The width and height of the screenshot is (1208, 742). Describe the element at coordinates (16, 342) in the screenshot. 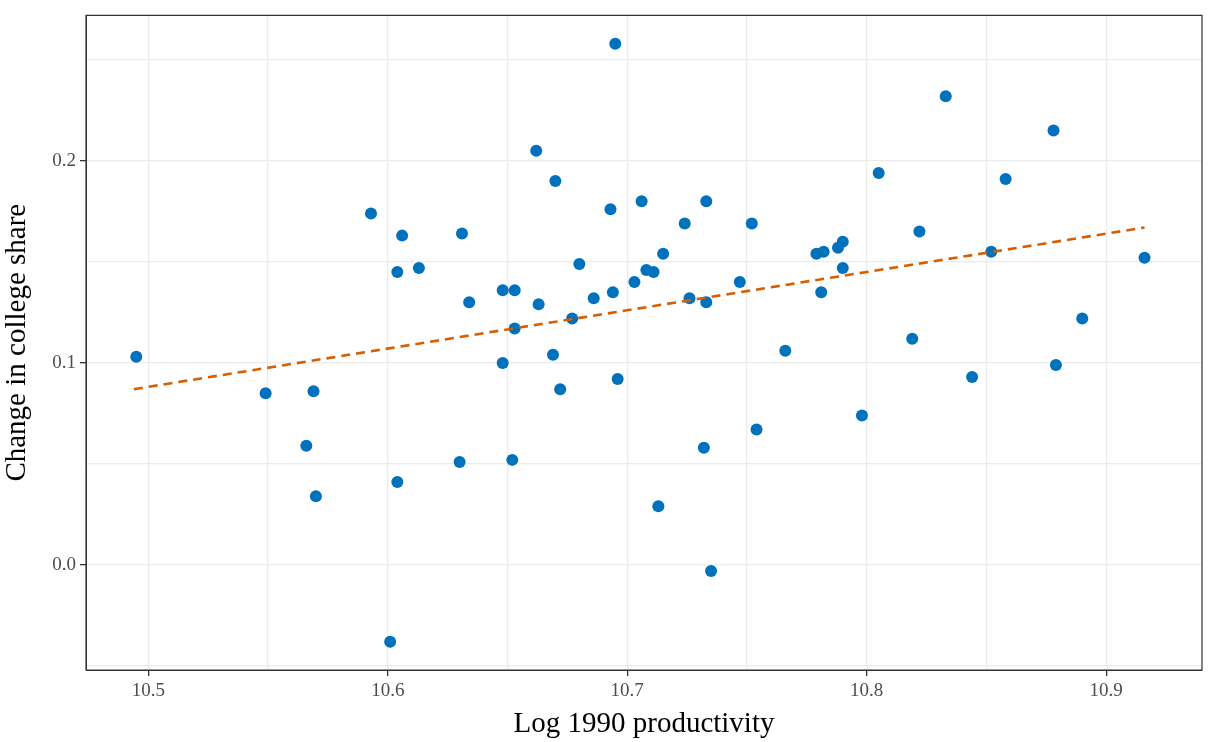

I see `y-axis-title: Change in college share` at that location.